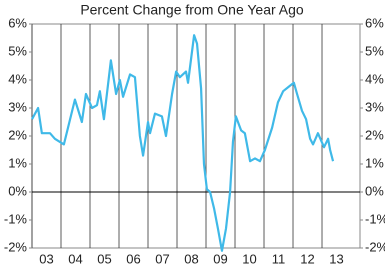 This screenshot has height=269, width=385. Describe the element at coordinates (17, 78) in the screenshot. I see `y-tick-label: 4%` at that location.